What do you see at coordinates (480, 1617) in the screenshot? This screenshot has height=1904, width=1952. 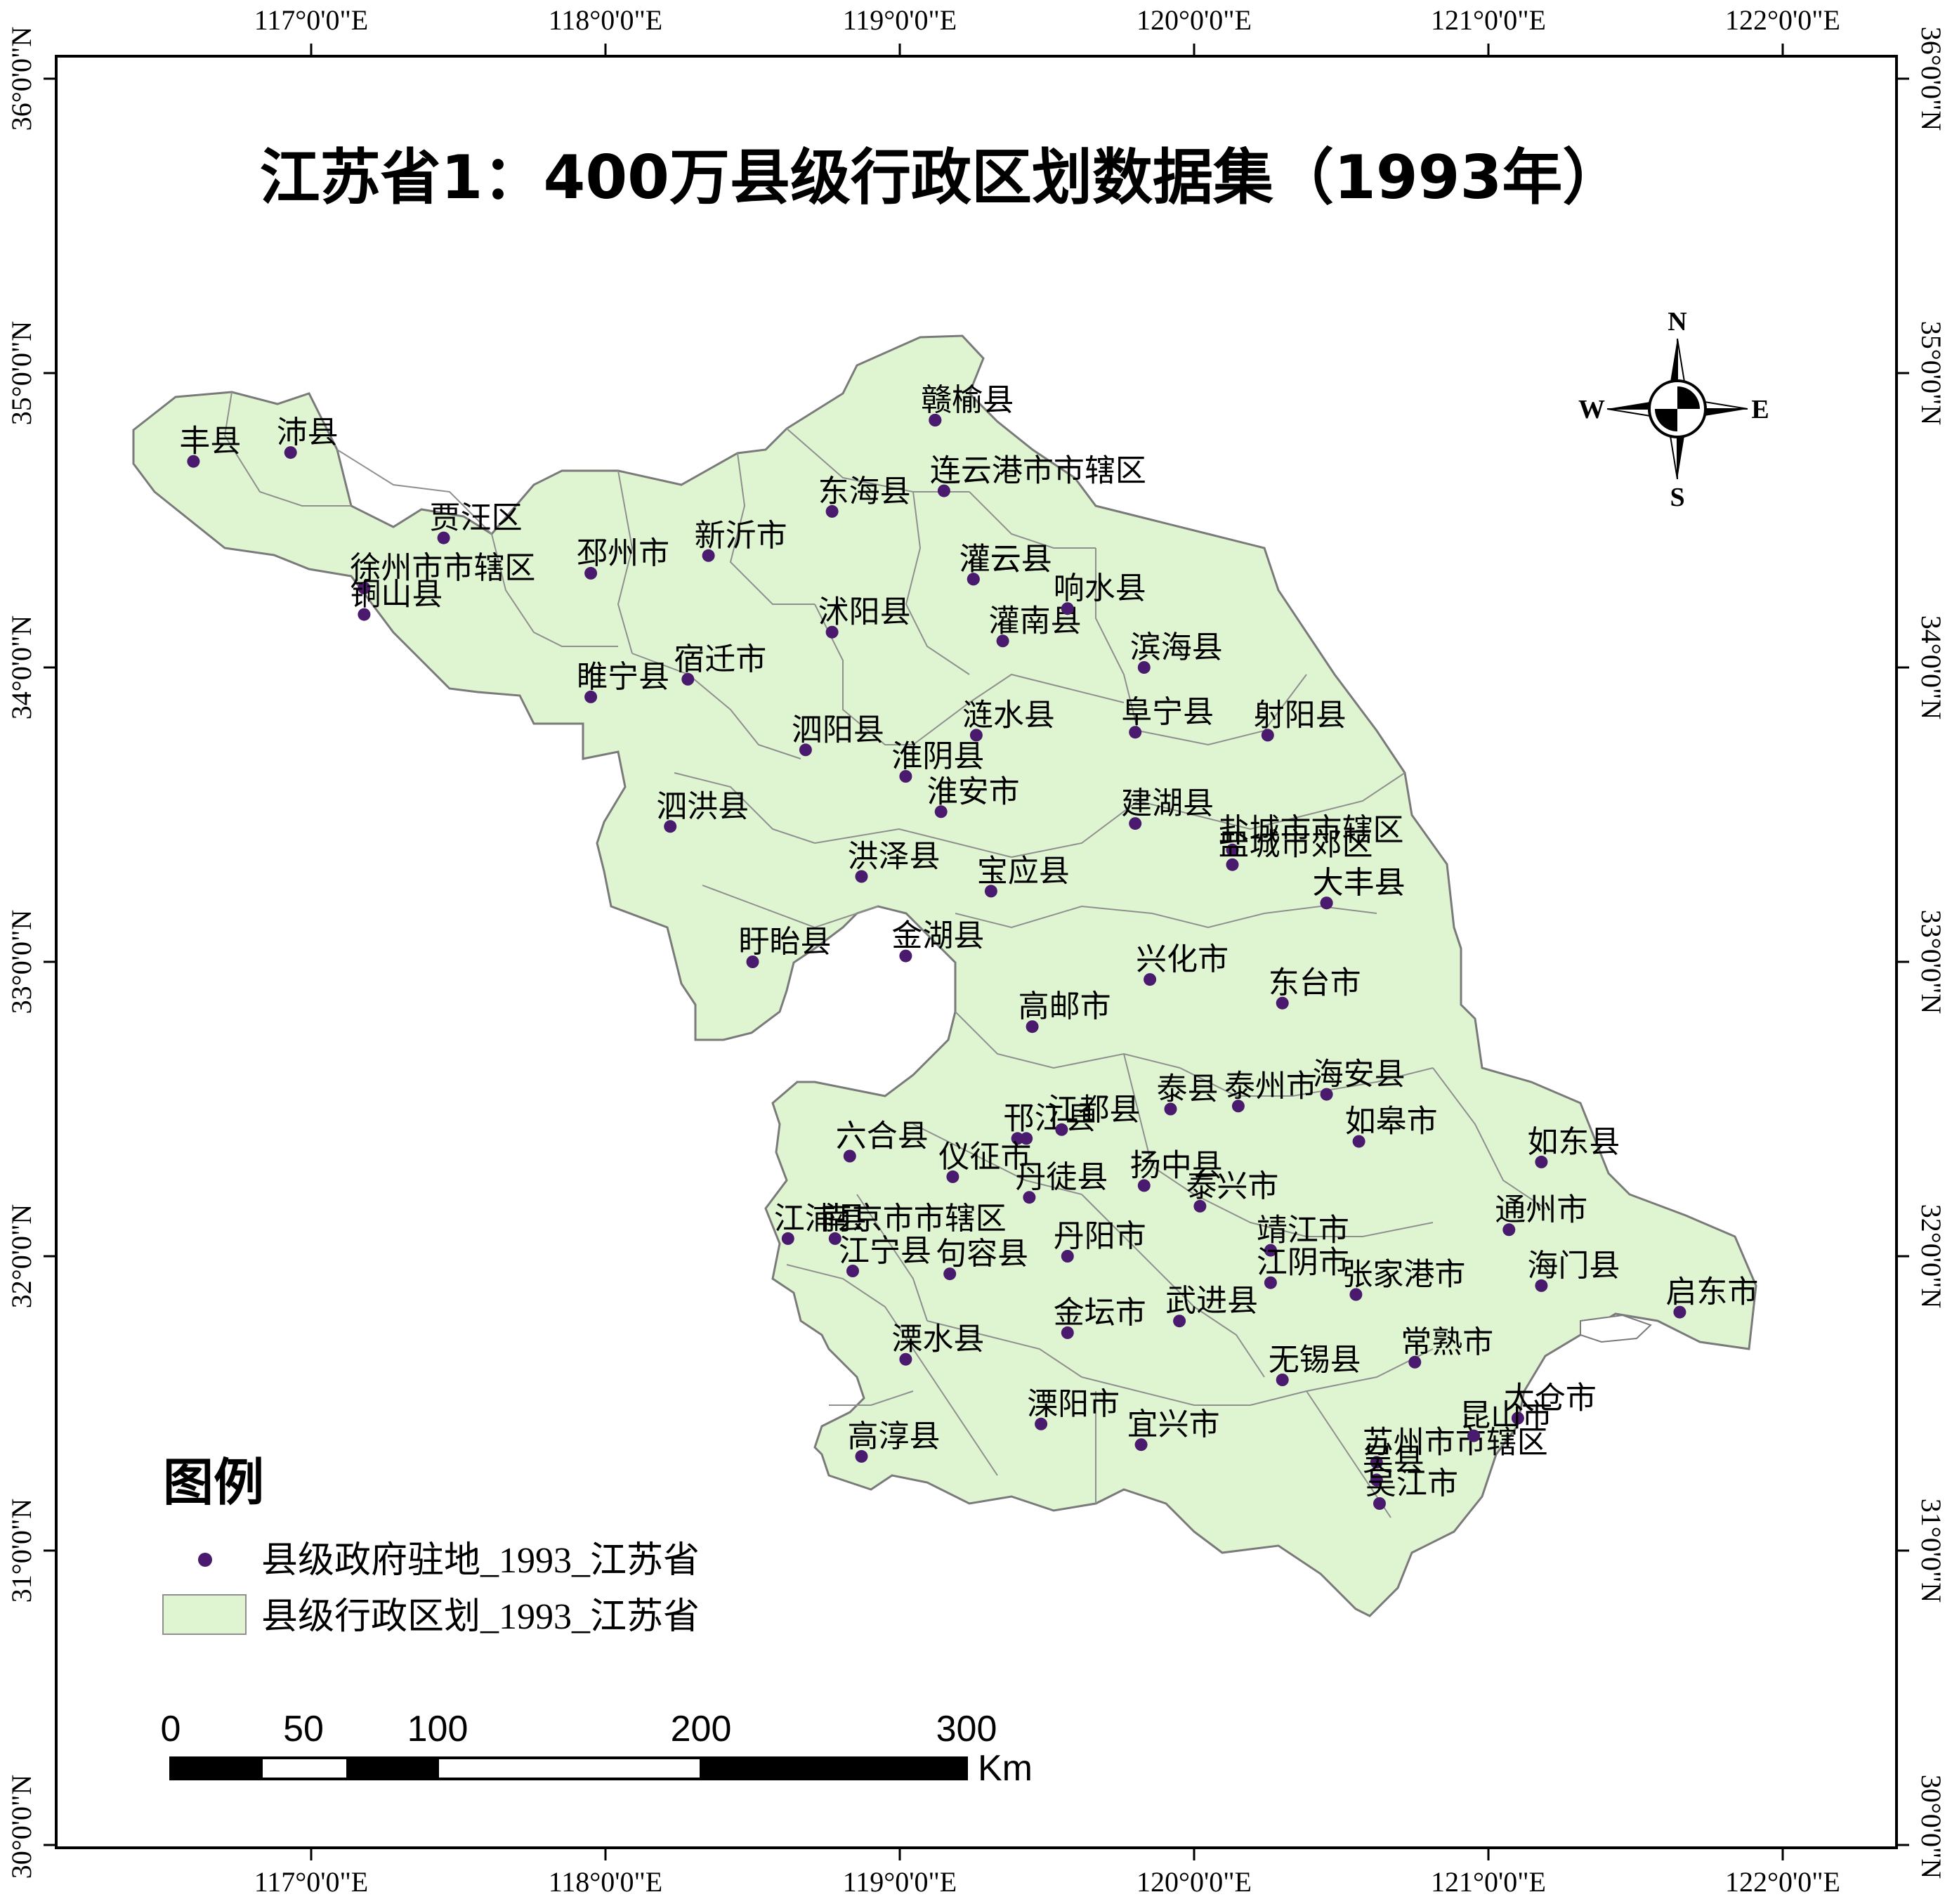 I see `legend-area-label: 县级行政区划_1993_江苏省` at bounding box center [480, 1617].